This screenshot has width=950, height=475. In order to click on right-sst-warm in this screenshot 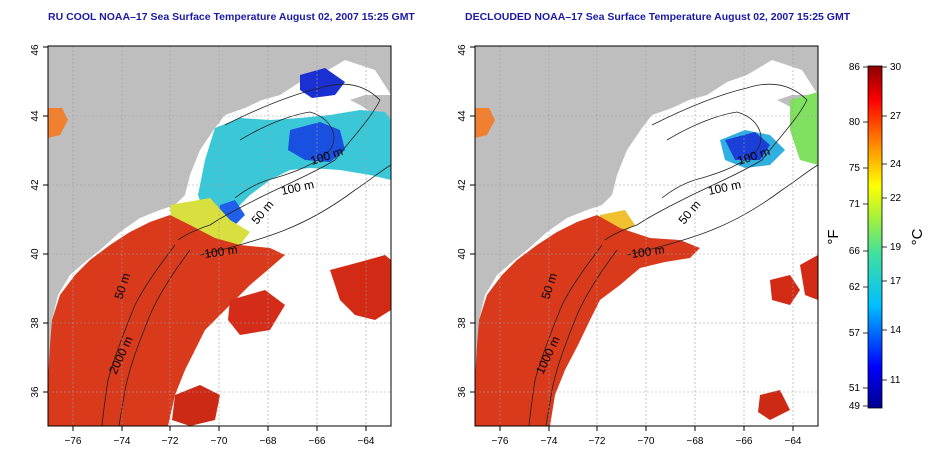, I will do `click(587, 320)`.